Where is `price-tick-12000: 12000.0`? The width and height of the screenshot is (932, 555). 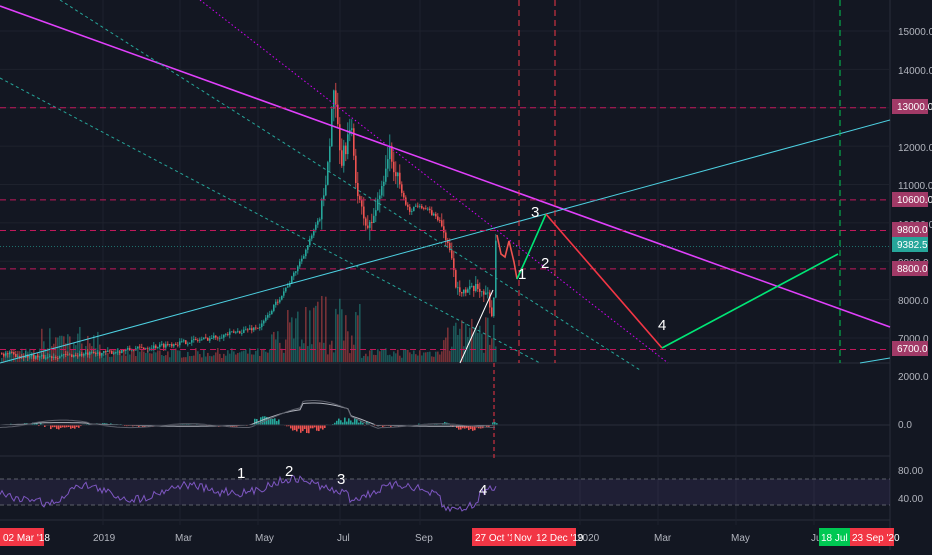 price-tick-12000: 12000.0 is located at coordinates (915, 148).